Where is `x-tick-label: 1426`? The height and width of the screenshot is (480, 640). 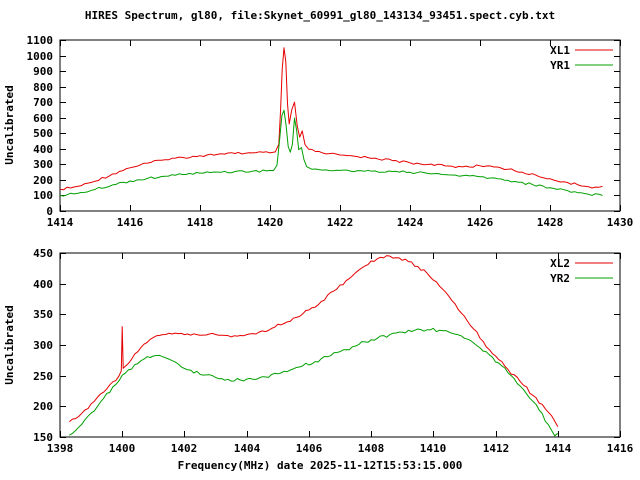 x-tick-label: 1426 is located at coordinates (480, 222).